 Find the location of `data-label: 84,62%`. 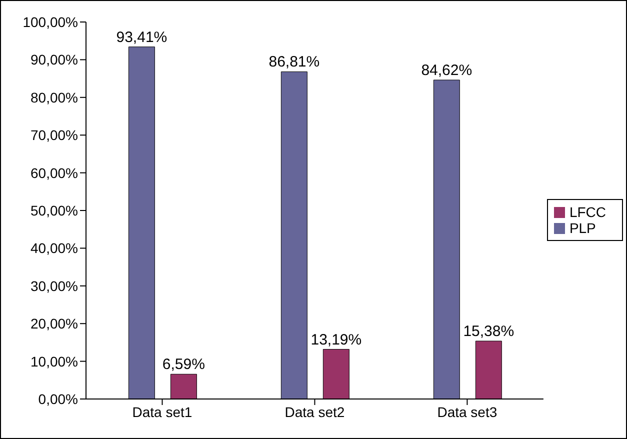

data-label: 84,62% is located at coordinates (446, 70).